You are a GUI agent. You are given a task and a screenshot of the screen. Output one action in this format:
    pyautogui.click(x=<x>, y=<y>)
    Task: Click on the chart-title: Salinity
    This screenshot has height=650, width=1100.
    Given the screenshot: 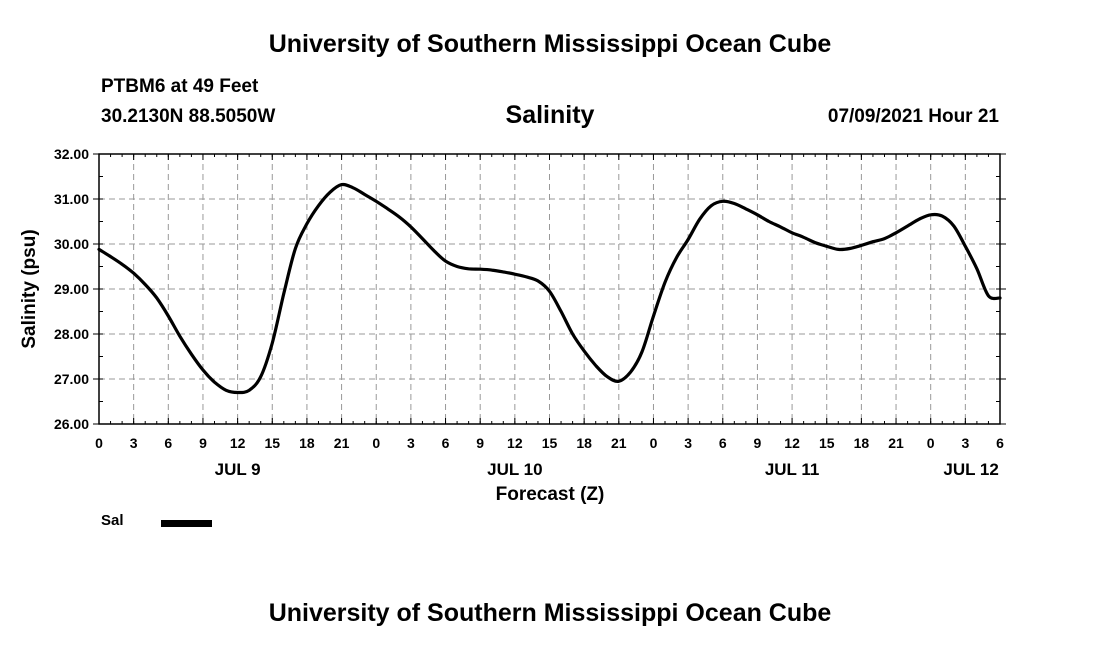 What is the action you would take?
    pyautogui.click(x=550, y=115)
    